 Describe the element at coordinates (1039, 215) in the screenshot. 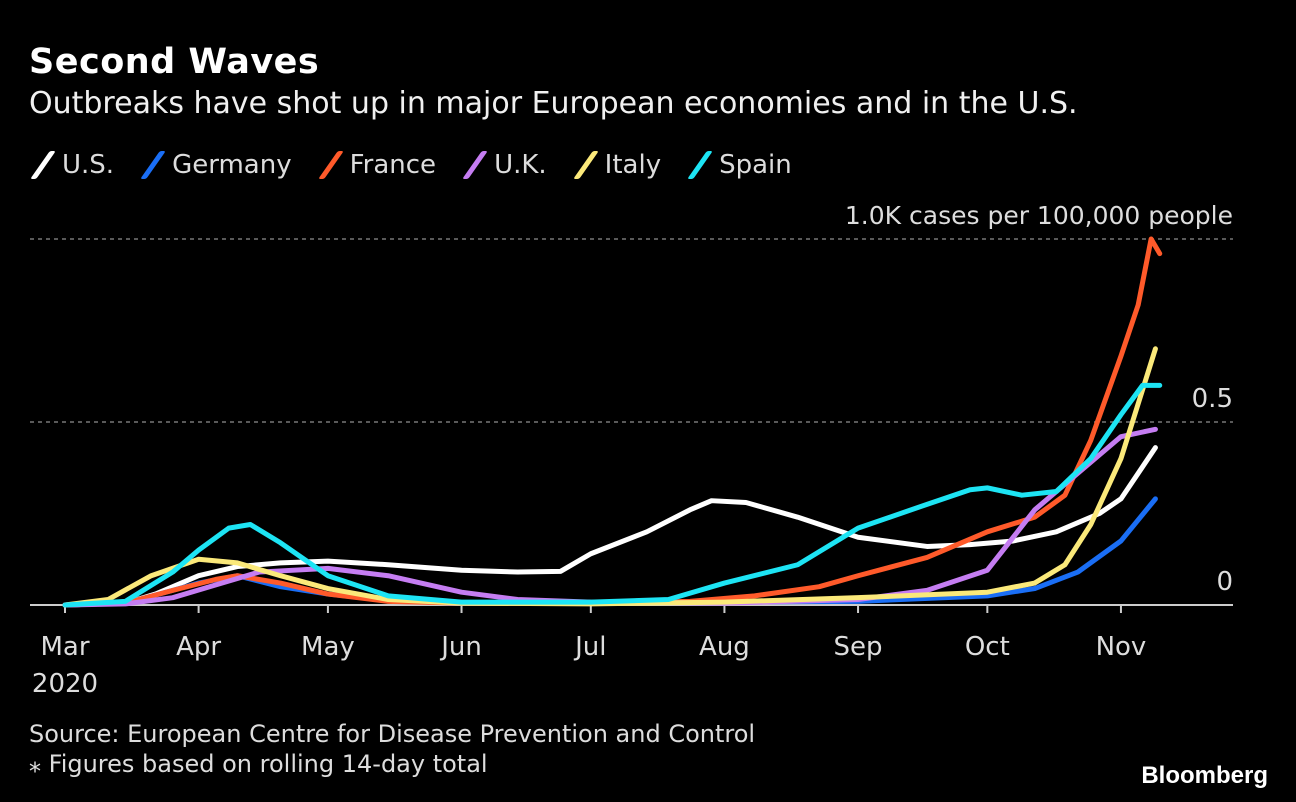

I see `y-tick-label: 1.0K cases per 100,000 people` at that location.